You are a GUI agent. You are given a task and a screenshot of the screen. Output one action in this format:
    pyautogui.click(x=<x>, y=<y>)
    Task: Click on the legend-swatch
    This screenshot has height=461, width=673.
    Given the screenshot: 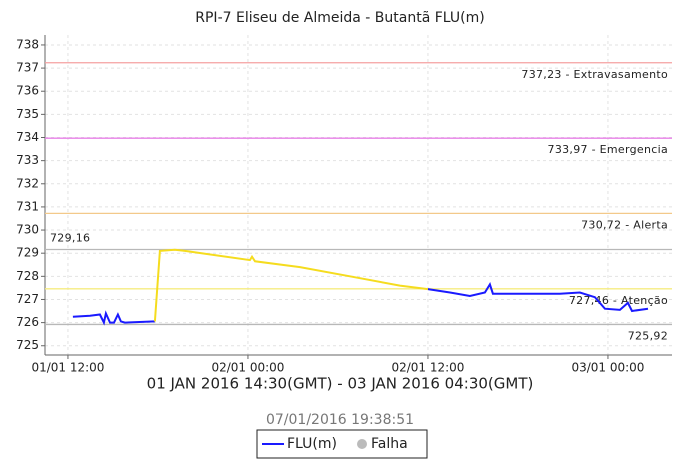 What is the action you would take?
    pyautogui.click(x=362, y=444)
    